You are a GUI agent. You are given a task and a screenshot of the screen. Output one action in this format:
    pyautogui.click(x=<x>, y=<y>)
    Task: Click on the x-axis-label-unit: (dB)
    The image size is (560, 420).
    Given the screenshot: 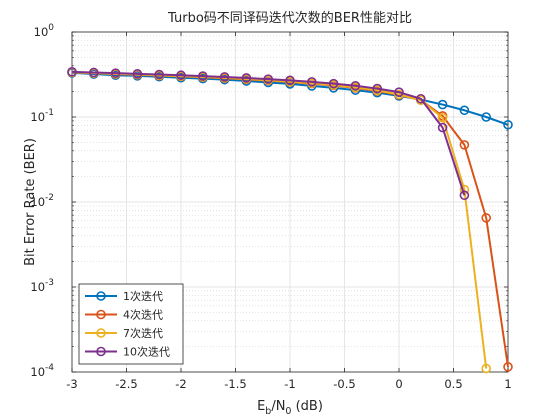 What is the action you would take?
    pyautogui.click(x=306, y=406)
    